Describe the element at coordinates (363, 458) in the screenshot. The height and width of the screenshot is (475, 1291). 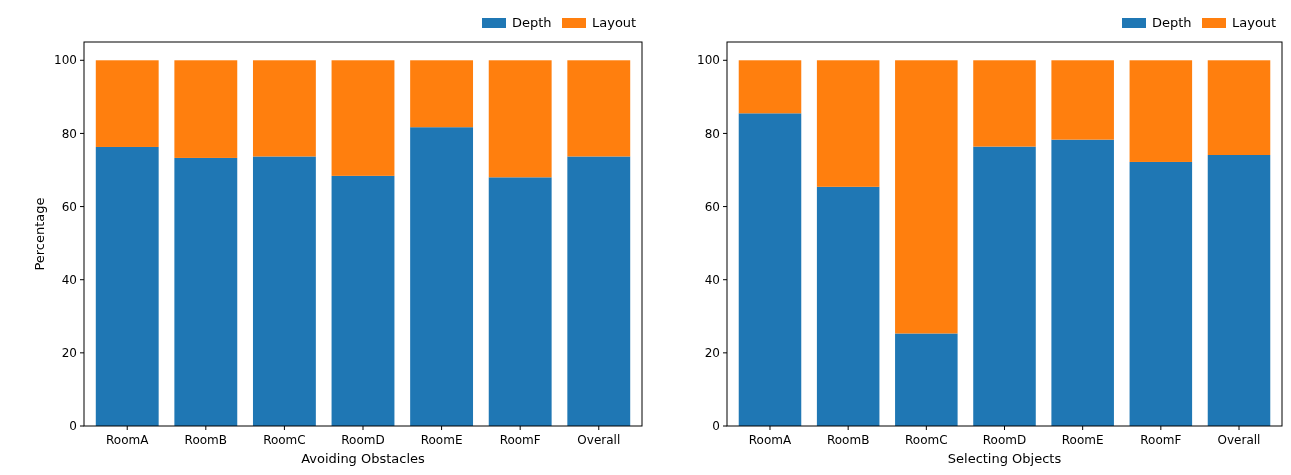
I see `x-axis-title: Avoiding Obstacles` at that location.